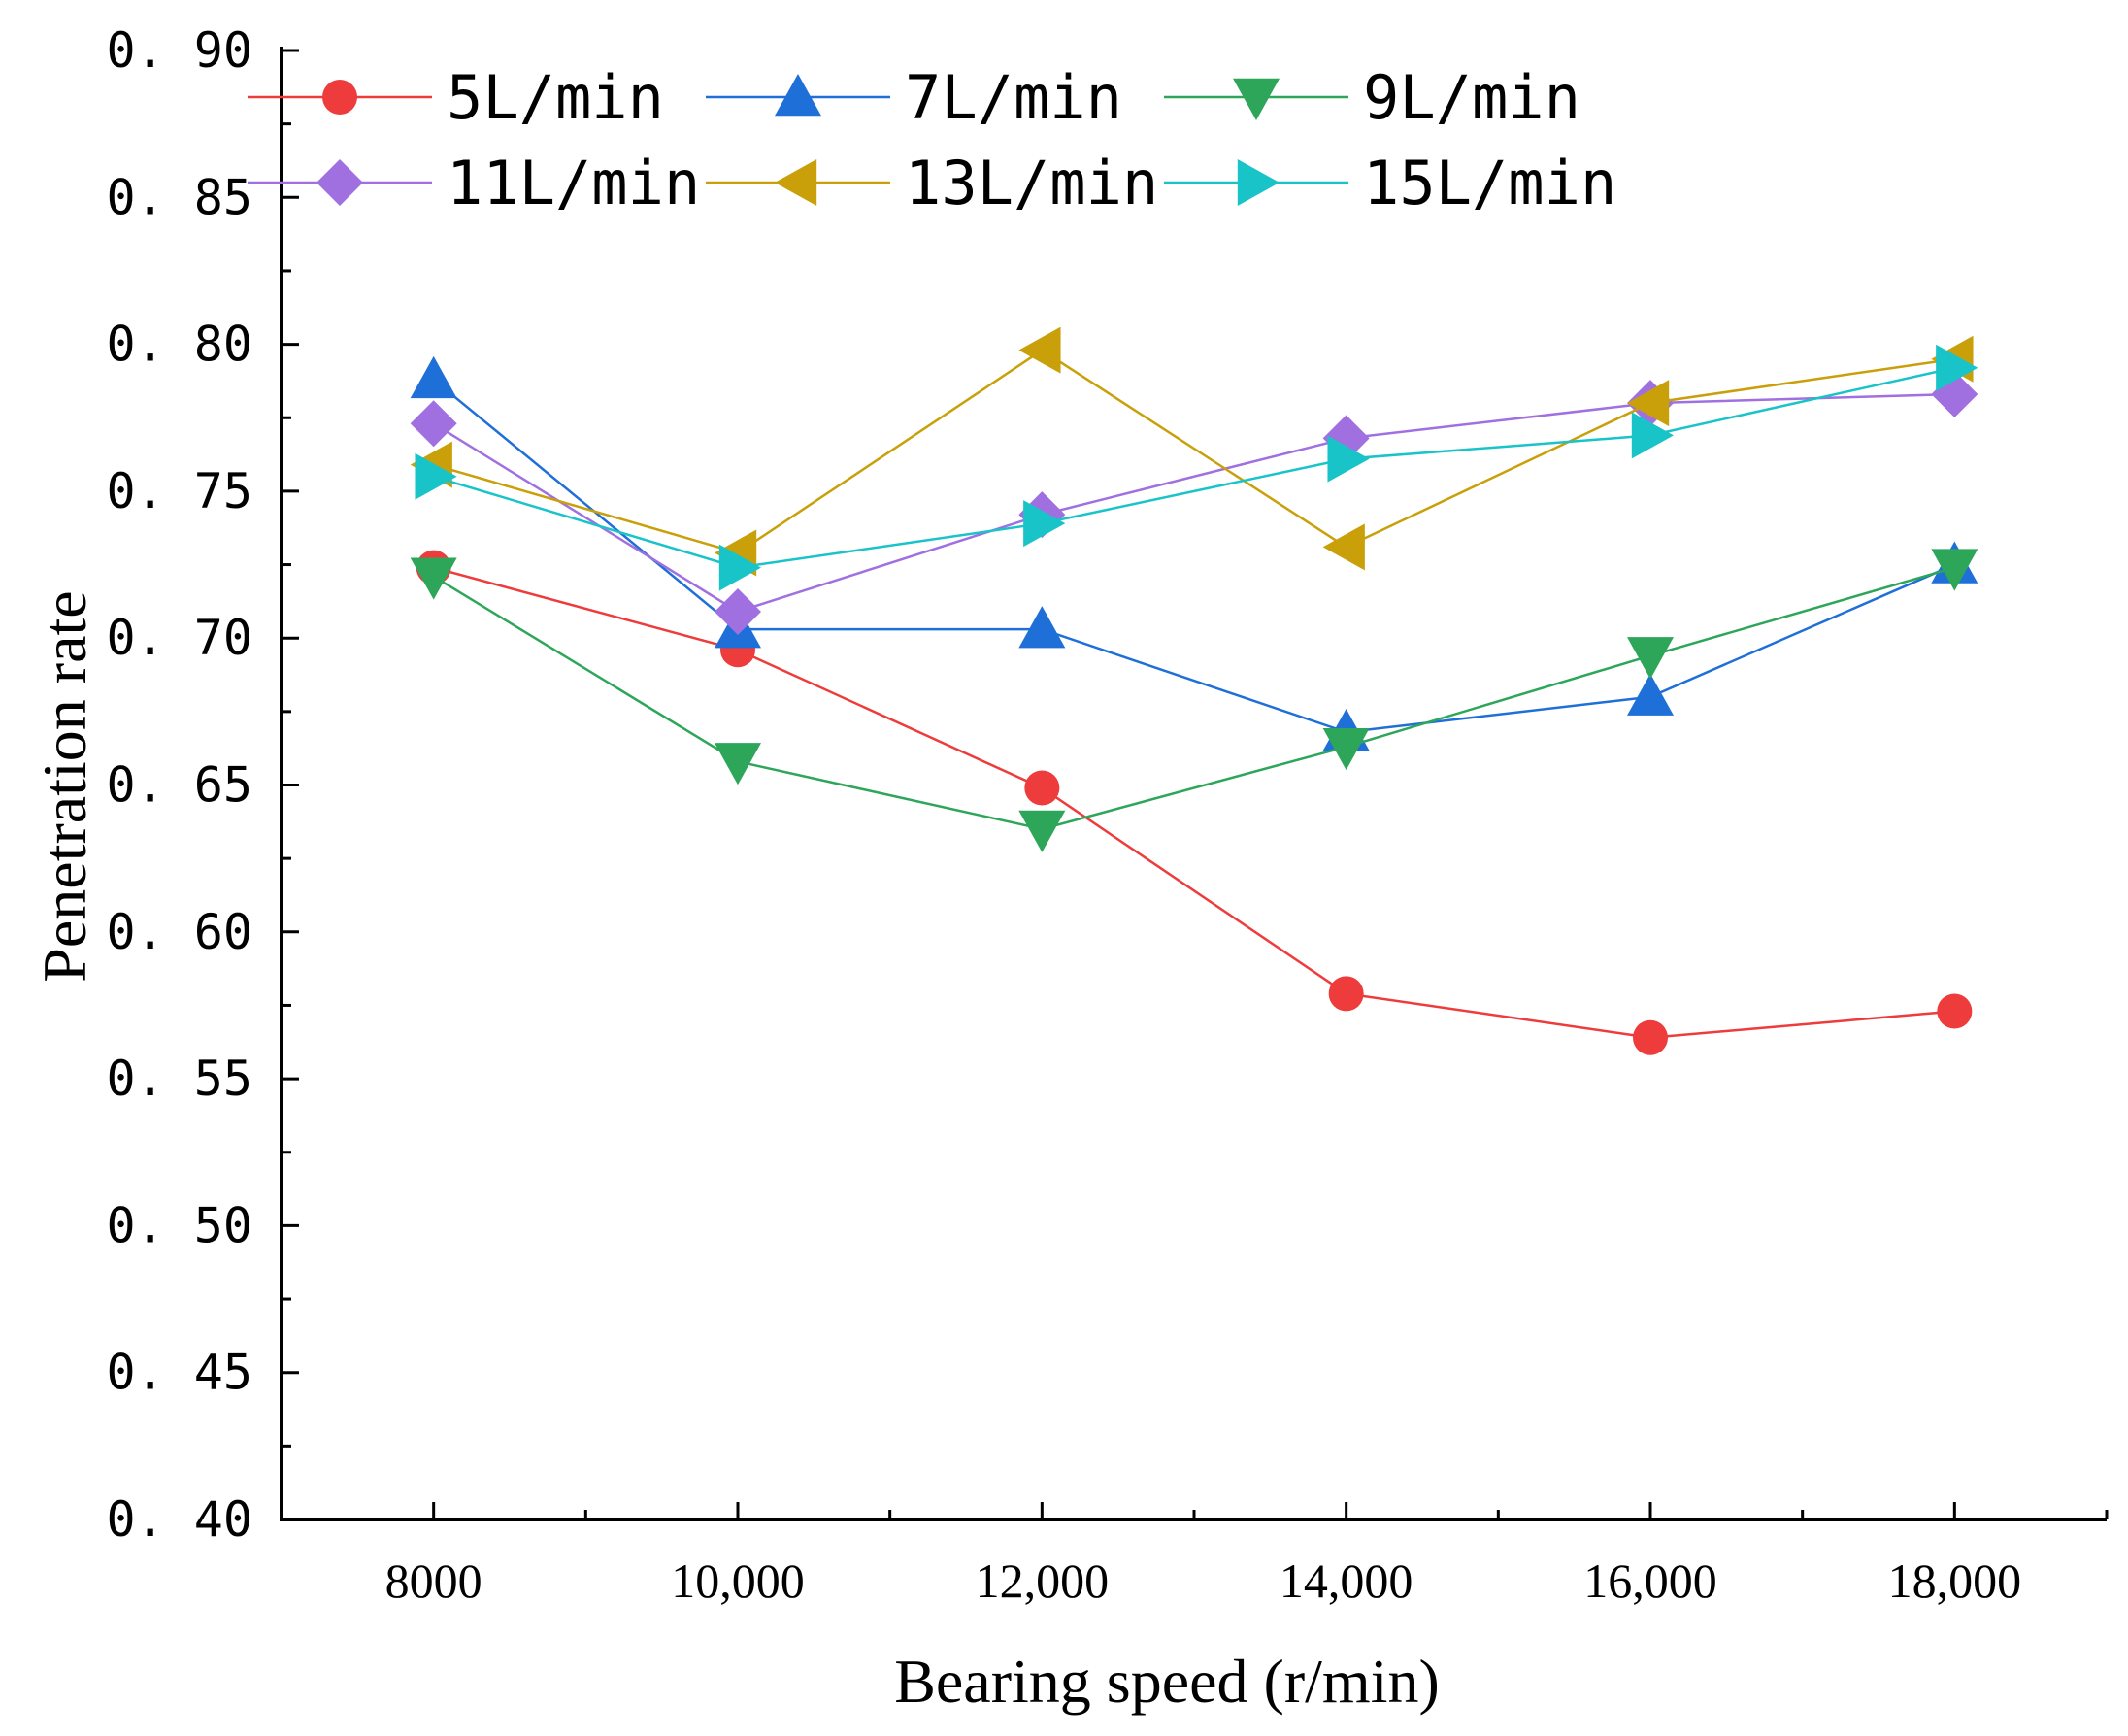 The width and height of the screenshot is (2128, 1736). I want to click on y-tick-label: 0. 45, so click(179, 1373).